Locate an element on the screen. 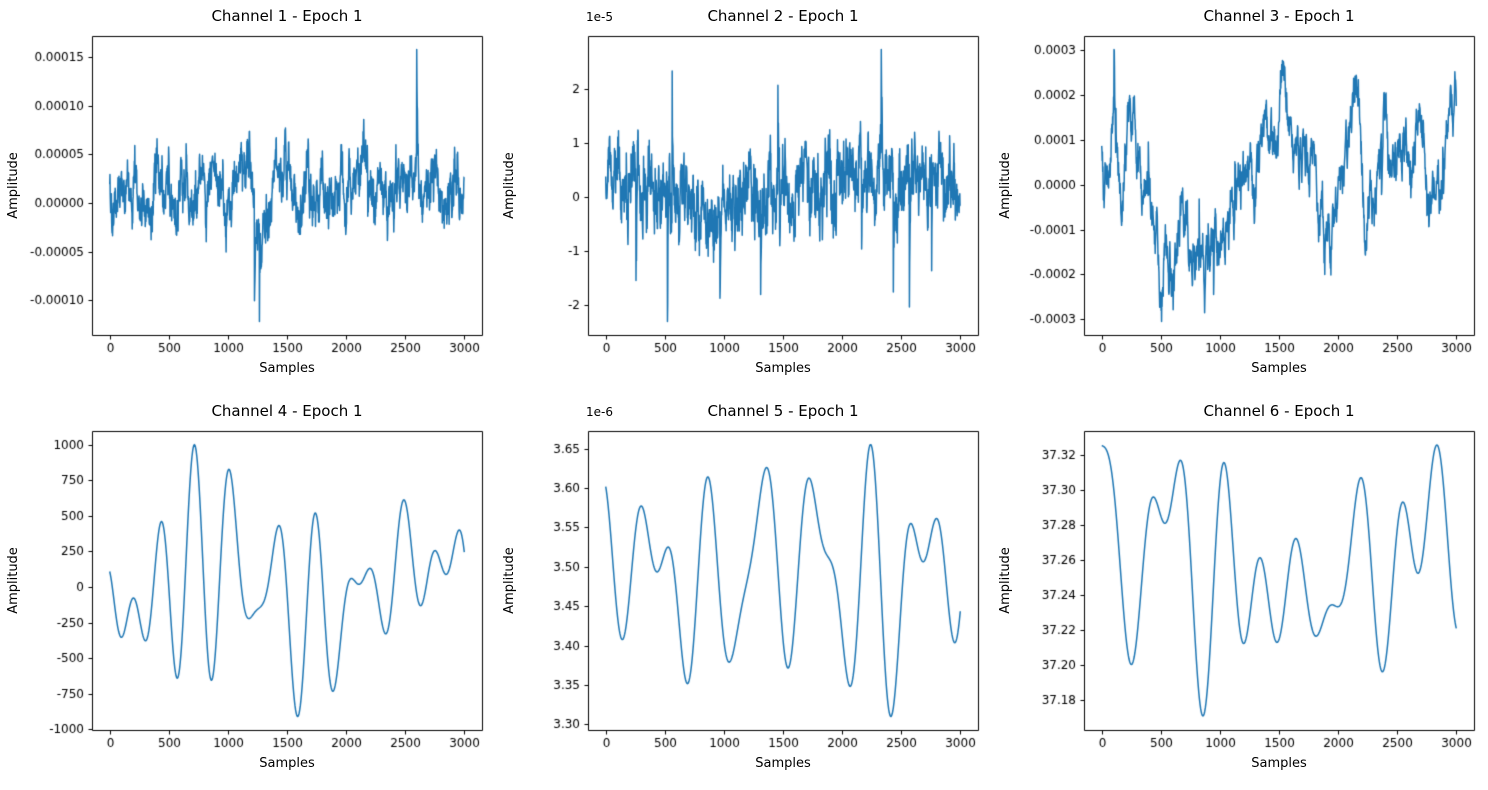 This screenshot has height=790, width=1488. x-axis-label-channel-4: Samples is located at coordinates (287, 763).